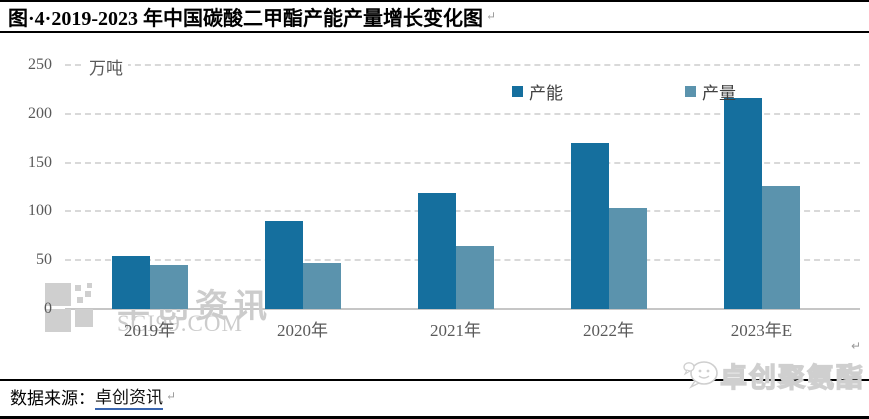 The width and height of the screenshot is (869, 419). Describe the element at coordinates (517, 91) in the screenshot. I see `capacity-legend-swatch` at that location.